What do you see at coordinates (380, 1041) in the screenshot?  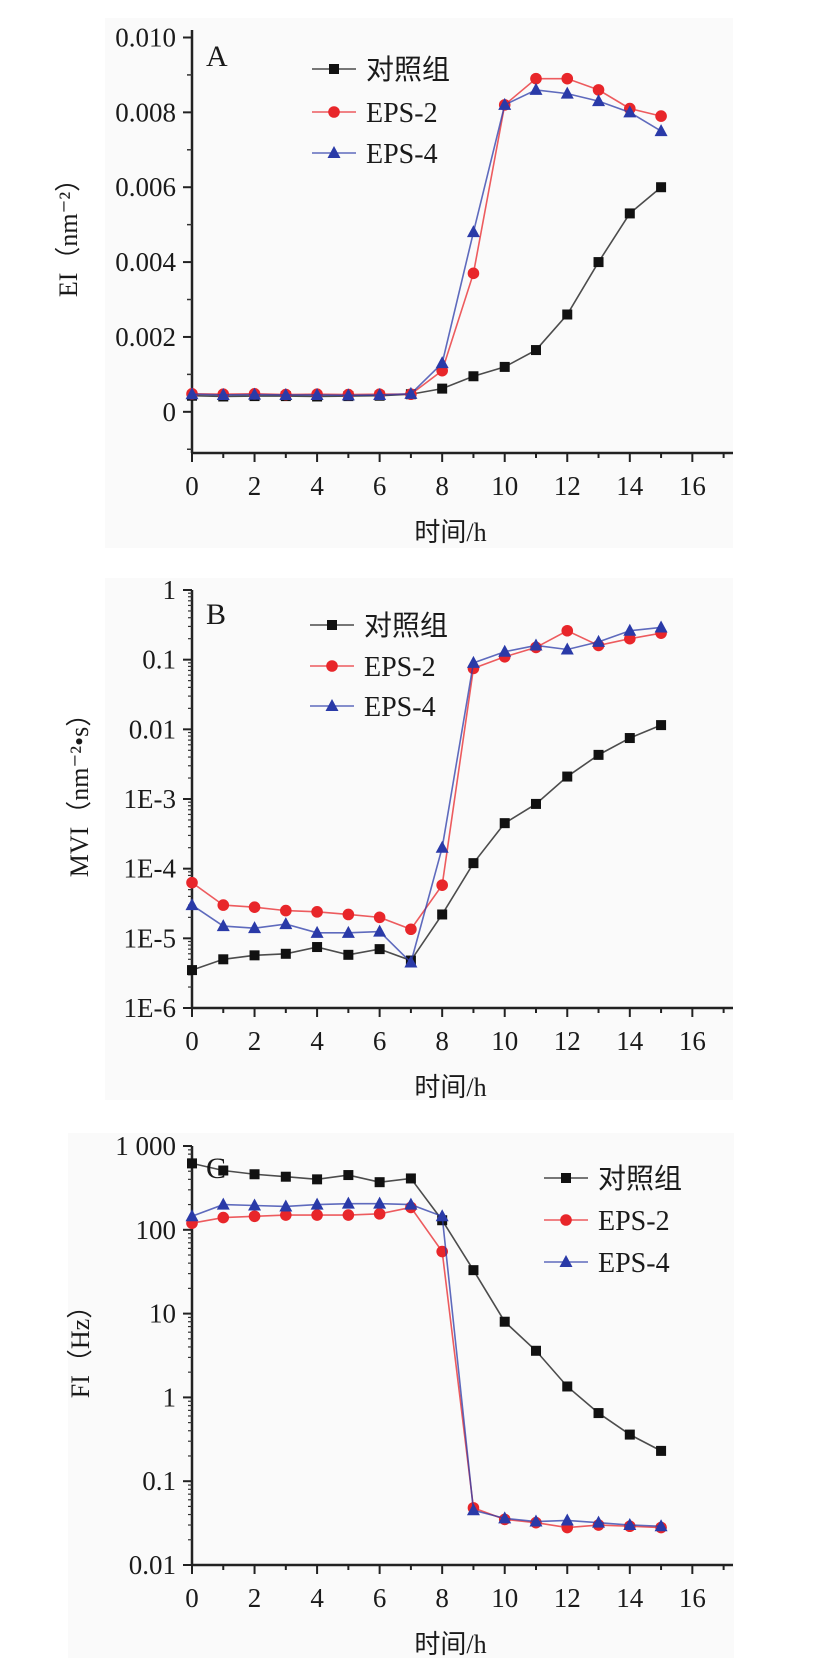 I see `x-tick-label: 6` at bounding box center [380, 1041].